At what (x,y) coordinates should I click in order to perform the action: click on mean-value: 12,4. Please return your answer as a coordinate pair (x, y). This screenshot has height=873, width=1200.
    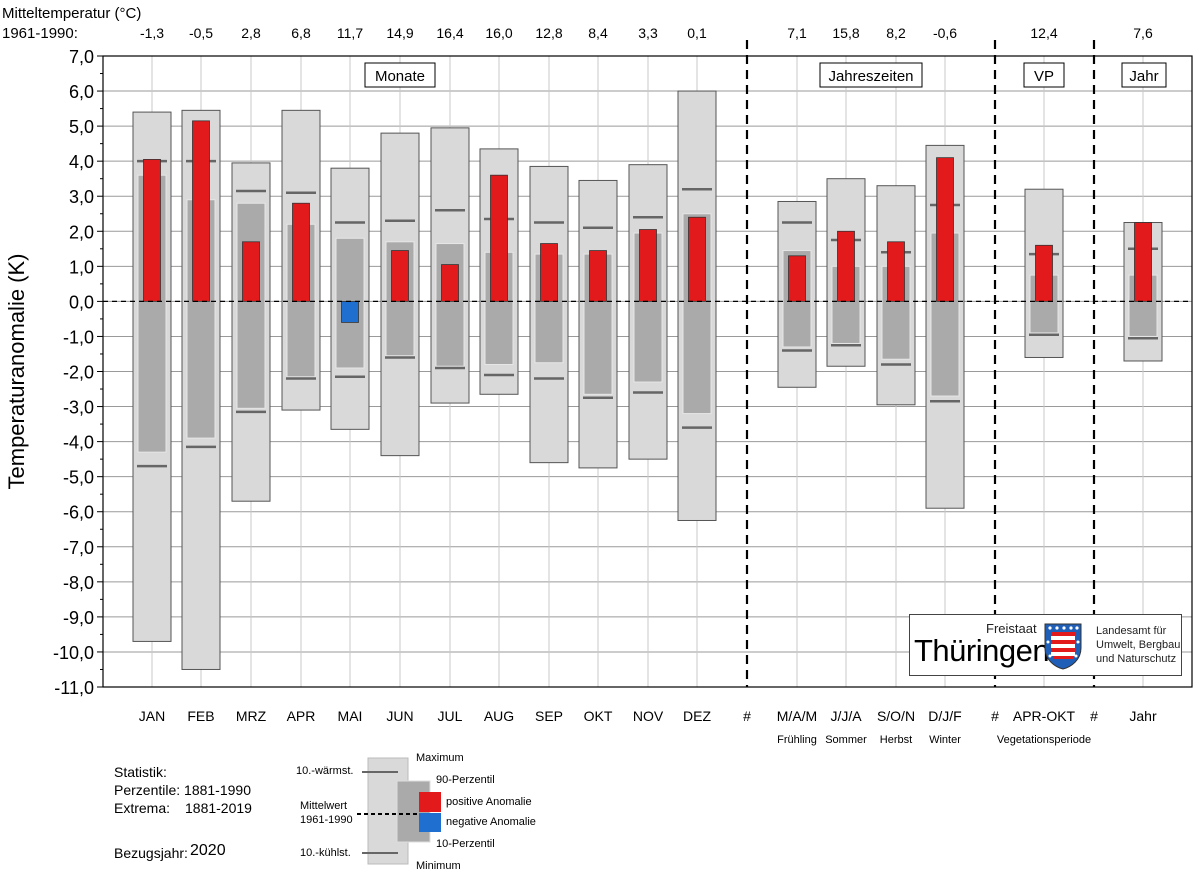
    Looking at the image, I should click on (1043, 33).